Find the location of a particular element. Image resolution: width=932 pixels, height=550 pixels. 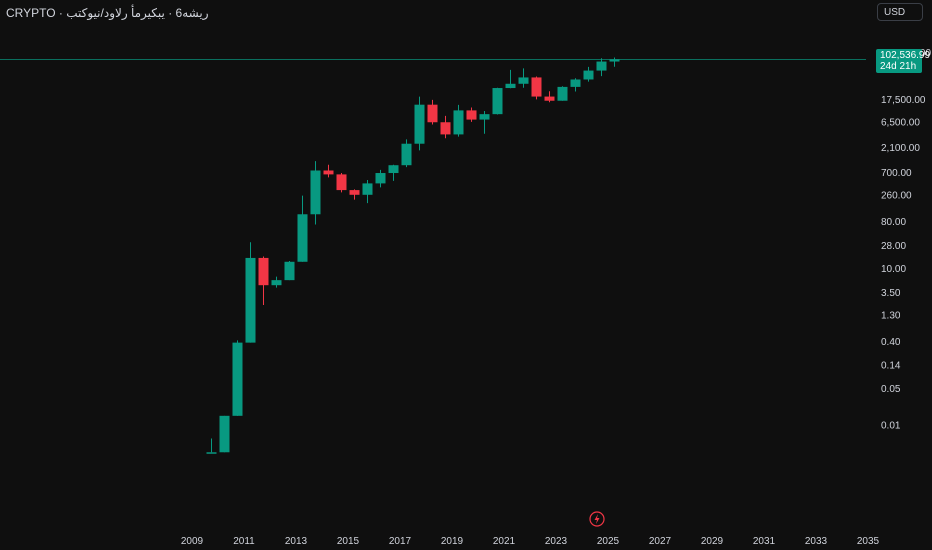

x-tick-label: 2027 is located at coordinates (660, 541).